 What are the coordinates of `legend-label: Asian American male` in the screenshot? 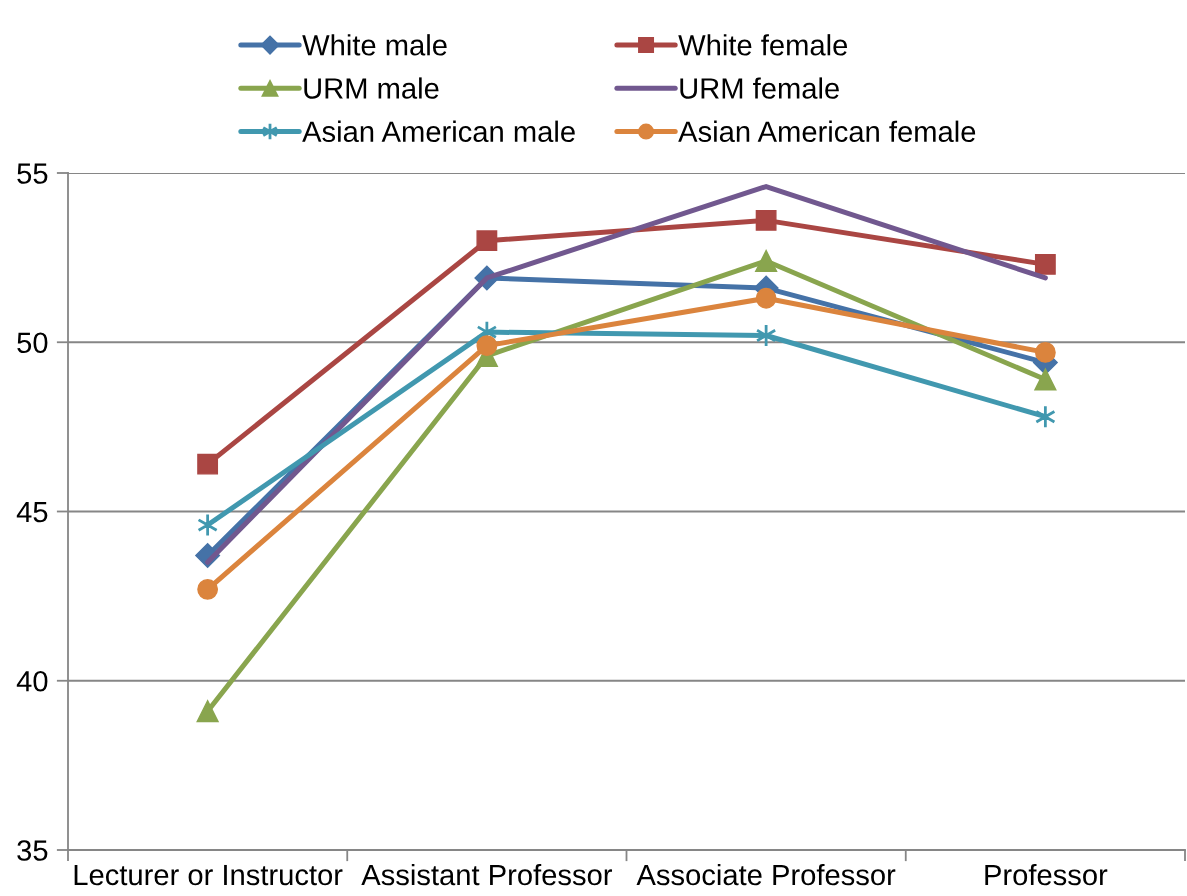 It's located at (438, 131).